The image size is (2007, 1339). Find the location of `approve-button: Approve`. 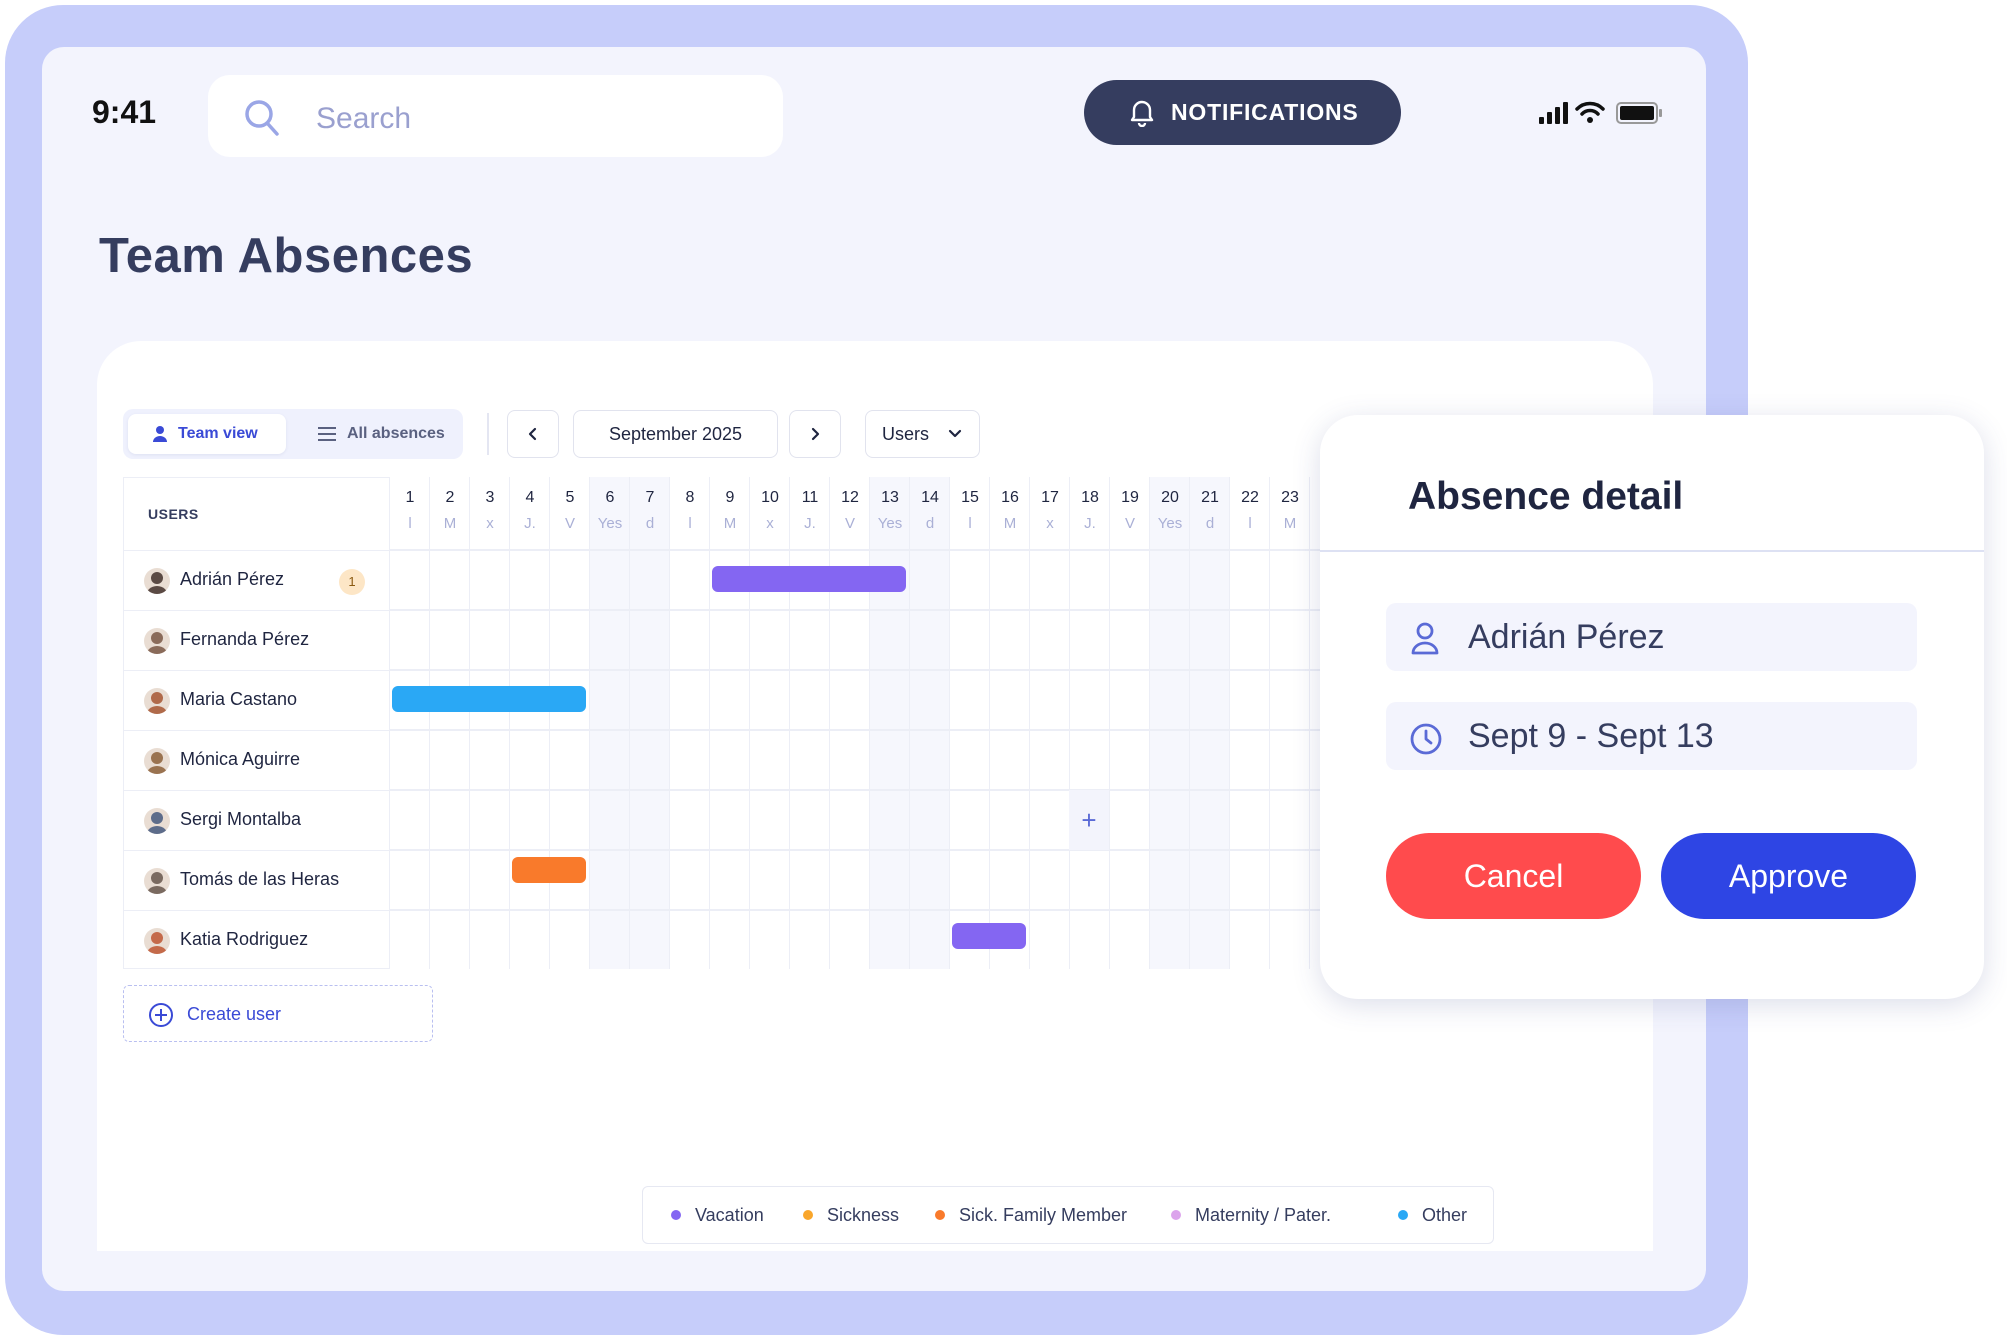

approve-button: Approve is located at coordinates (1788, 876).